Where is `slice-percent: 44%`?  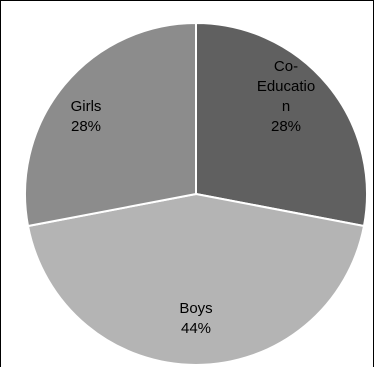
slice-percent: 44% is located at coordinates (196, 328).